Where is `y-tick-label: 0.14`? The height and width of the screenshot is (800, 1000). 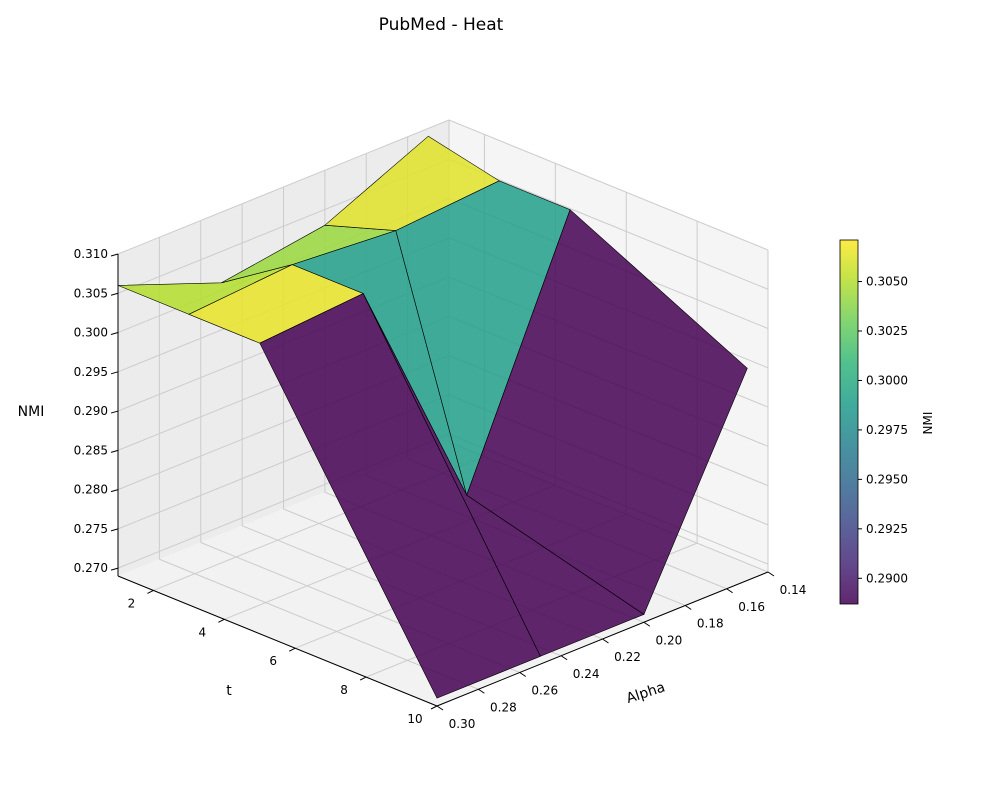 y-tick-label: 0.14 is located at coordinates (793, 590).